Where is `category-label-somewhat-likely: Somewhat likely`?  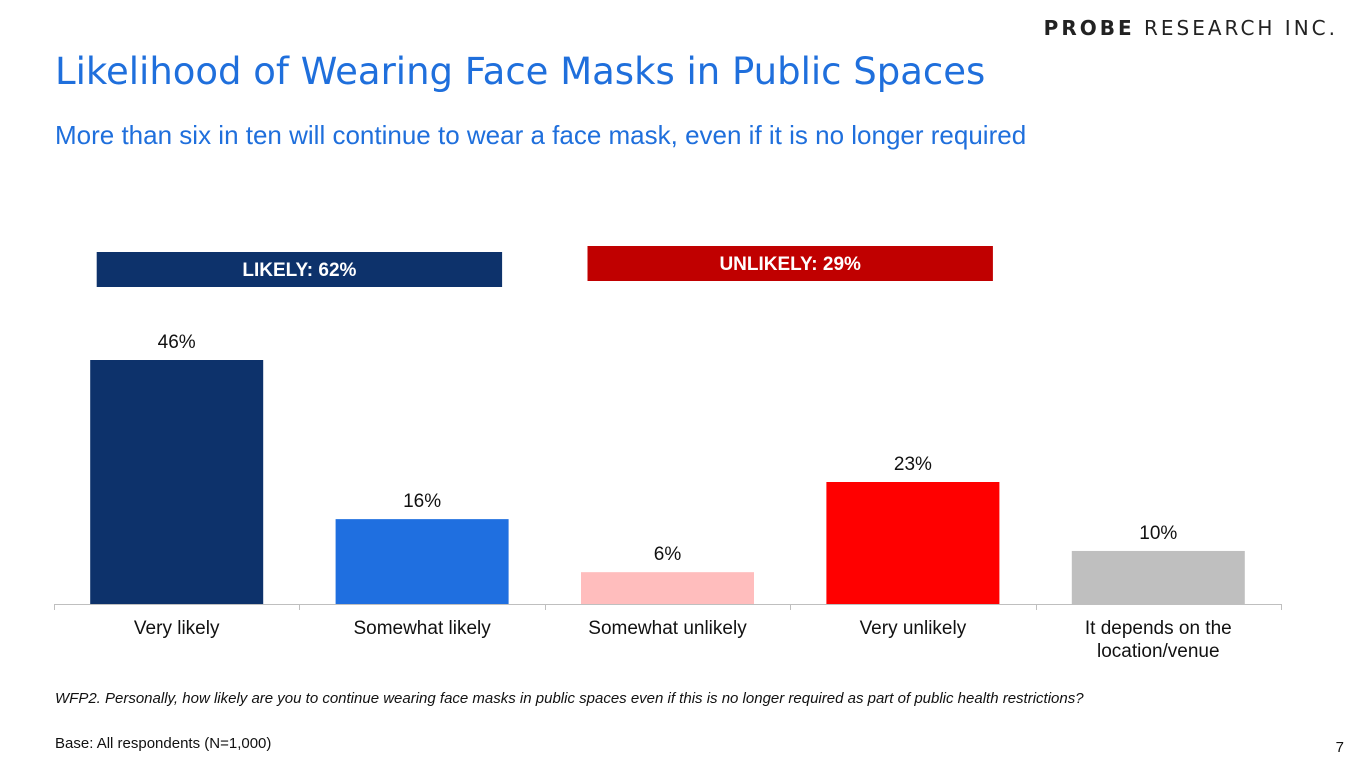
category-label-somewhat-likely: Somewhat likely is located at coordinates (422, 628).